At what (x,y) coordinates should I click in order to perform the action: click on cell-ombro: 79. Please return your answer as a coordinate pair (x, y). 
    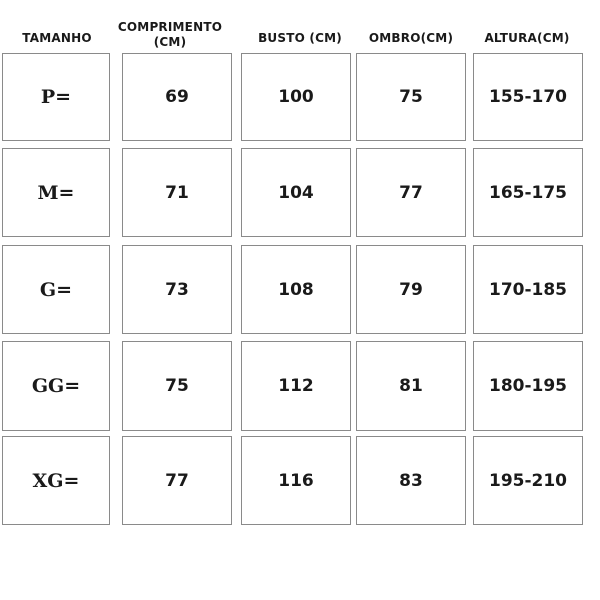
    Looking at the image, I should click on (411, 289).